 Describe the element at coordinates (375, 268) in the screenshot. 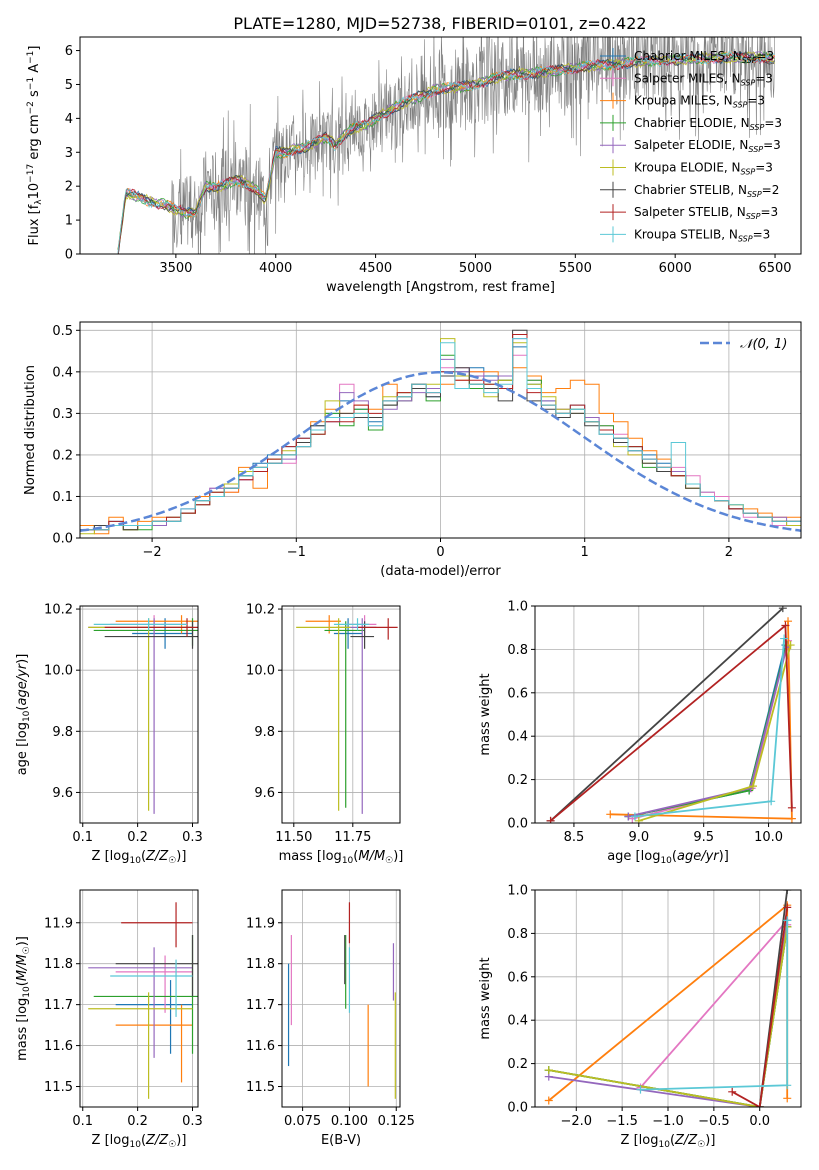

I see `x-tick-label: 4500` at that location.